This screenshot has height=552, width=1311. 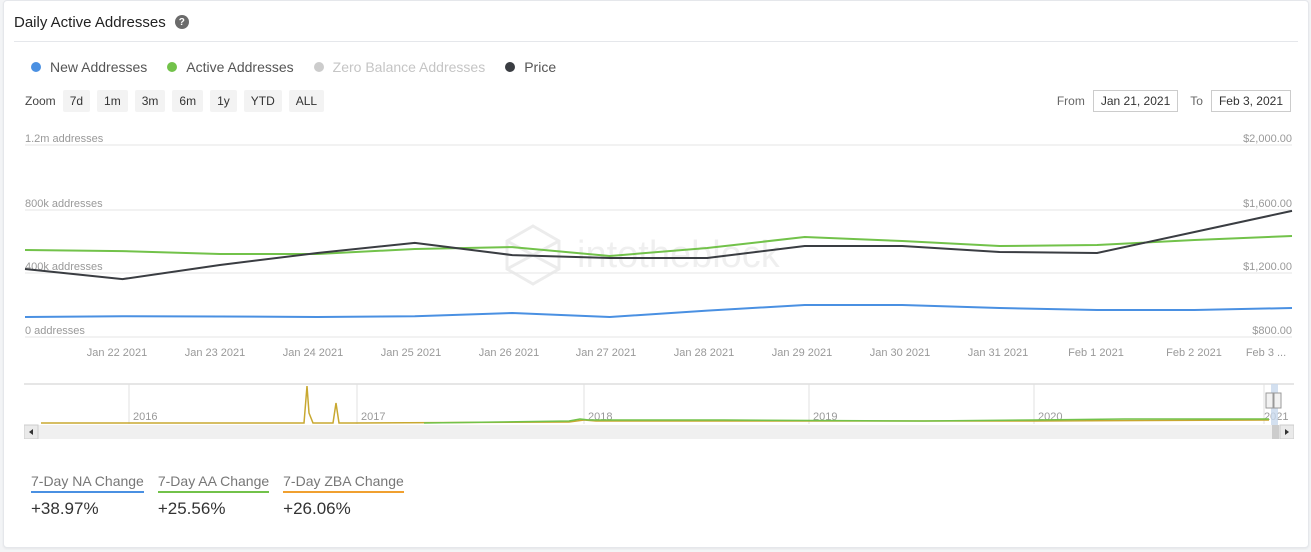 What do you see at coordinates (1267, 204) in the screenshot?
I see `y-right-tick: $1,600.00` at bounding box center [1267, 204].